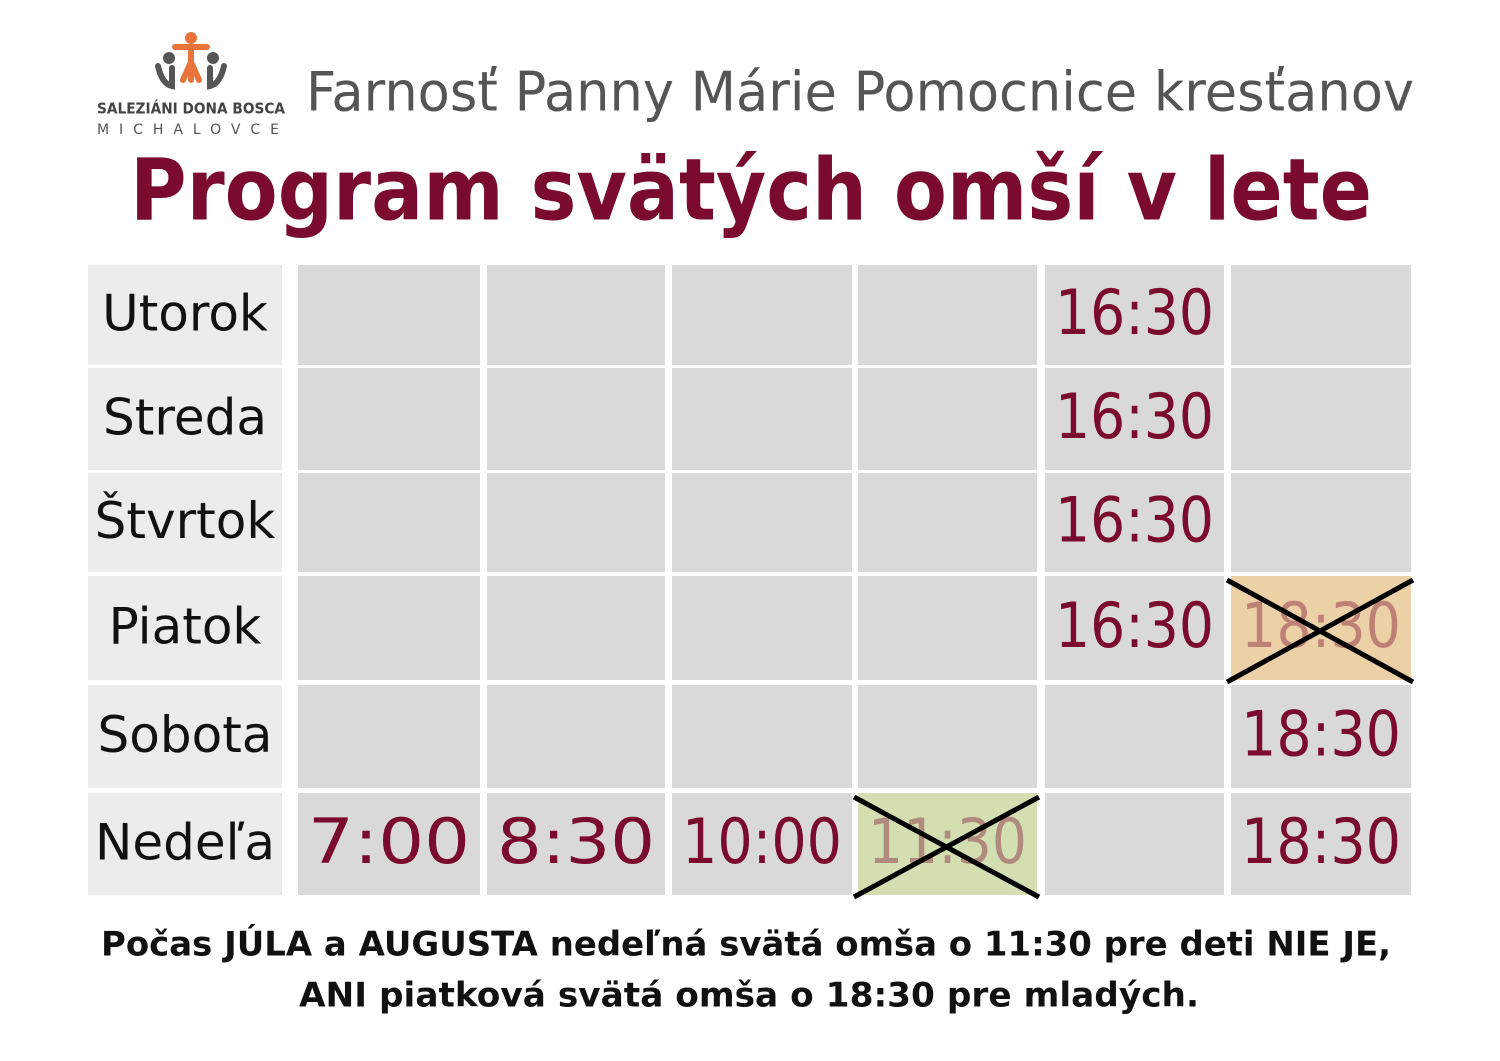 The height and width of the screenshot is (1061, 1500). I want to click on title: Program svätých omší v lete, so click(751, 190).